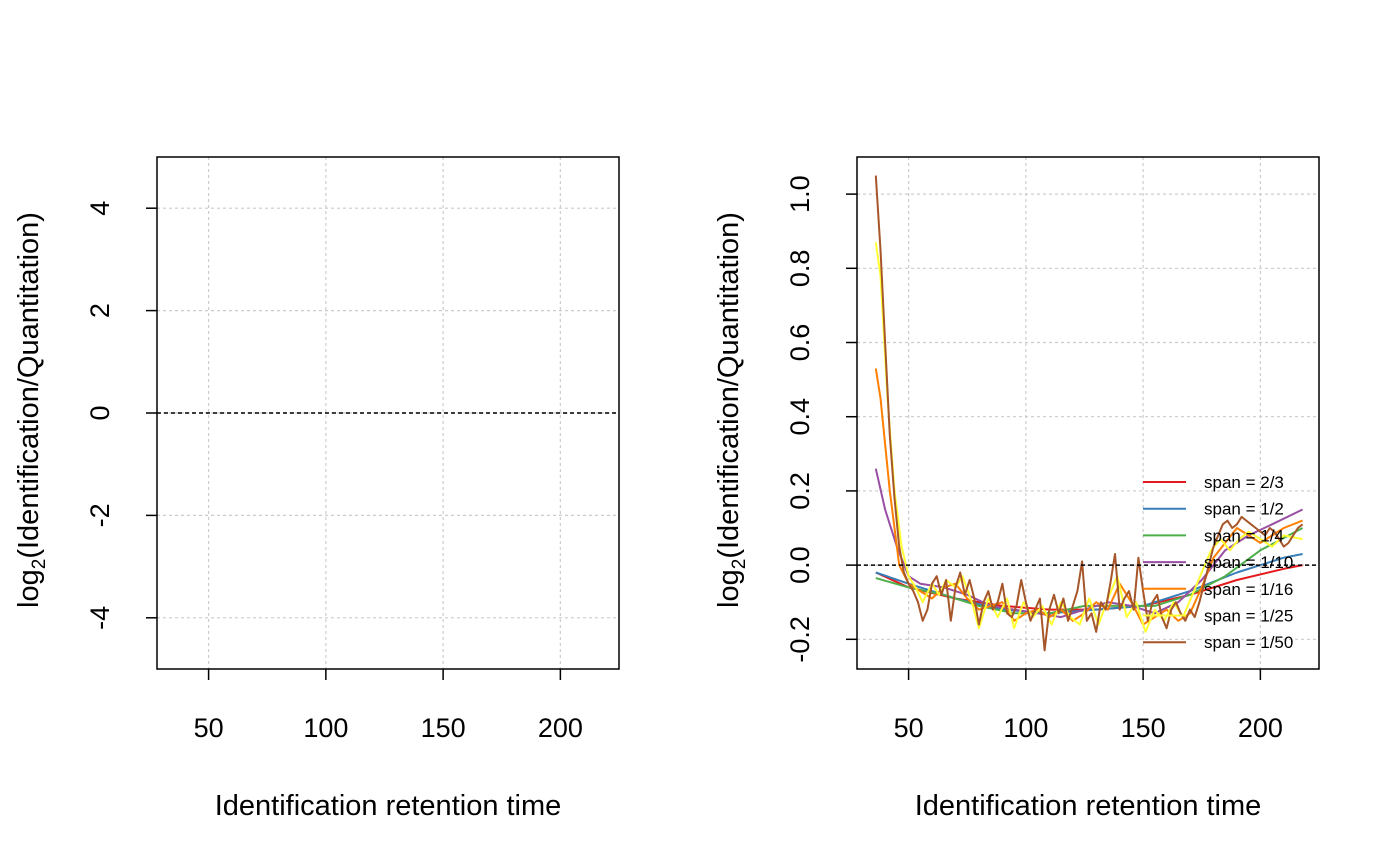 Image resolution: width=1400 pixels, height=865 pixels. I want to click on y-tick-label: 4, so click(100, 208).